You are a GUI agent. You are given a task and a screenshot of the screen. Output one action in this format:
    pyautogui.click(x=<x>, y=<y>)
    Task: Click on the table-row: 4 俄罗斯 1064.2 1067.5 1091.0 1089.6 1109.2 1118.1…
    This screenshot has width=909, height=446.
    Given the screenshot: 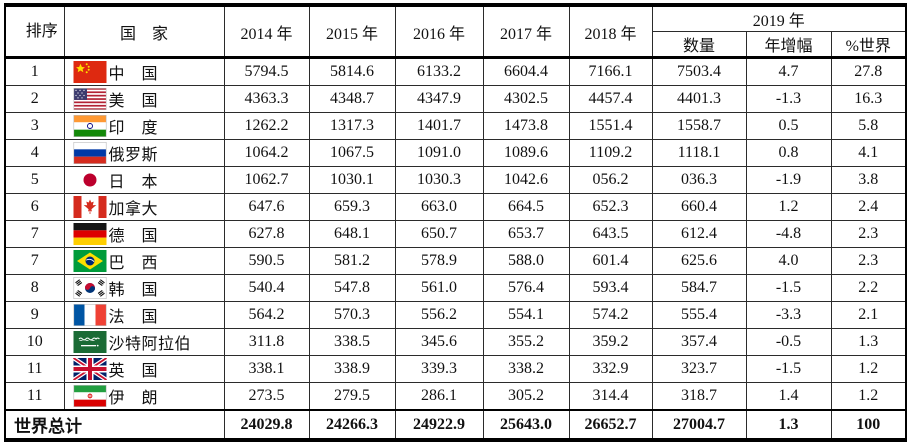 What is the action you would take?
    pyautogui.click(x=455, y=153)
    